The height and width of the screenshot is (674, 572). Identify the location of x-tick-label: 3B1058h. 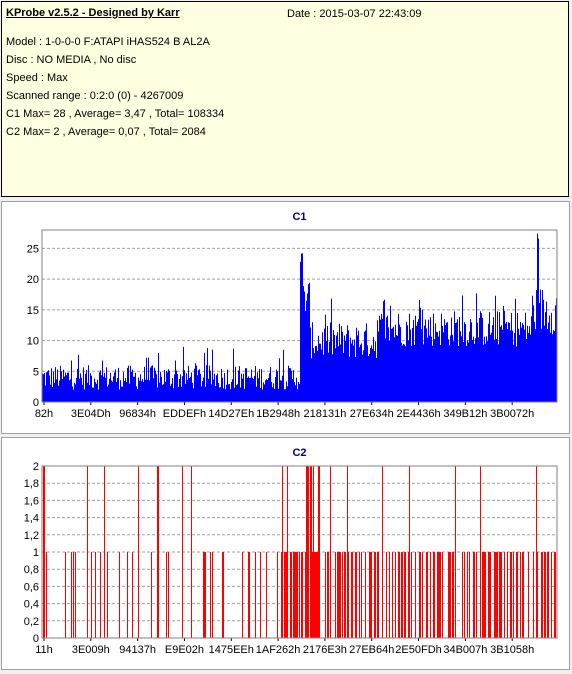
(512, 650).